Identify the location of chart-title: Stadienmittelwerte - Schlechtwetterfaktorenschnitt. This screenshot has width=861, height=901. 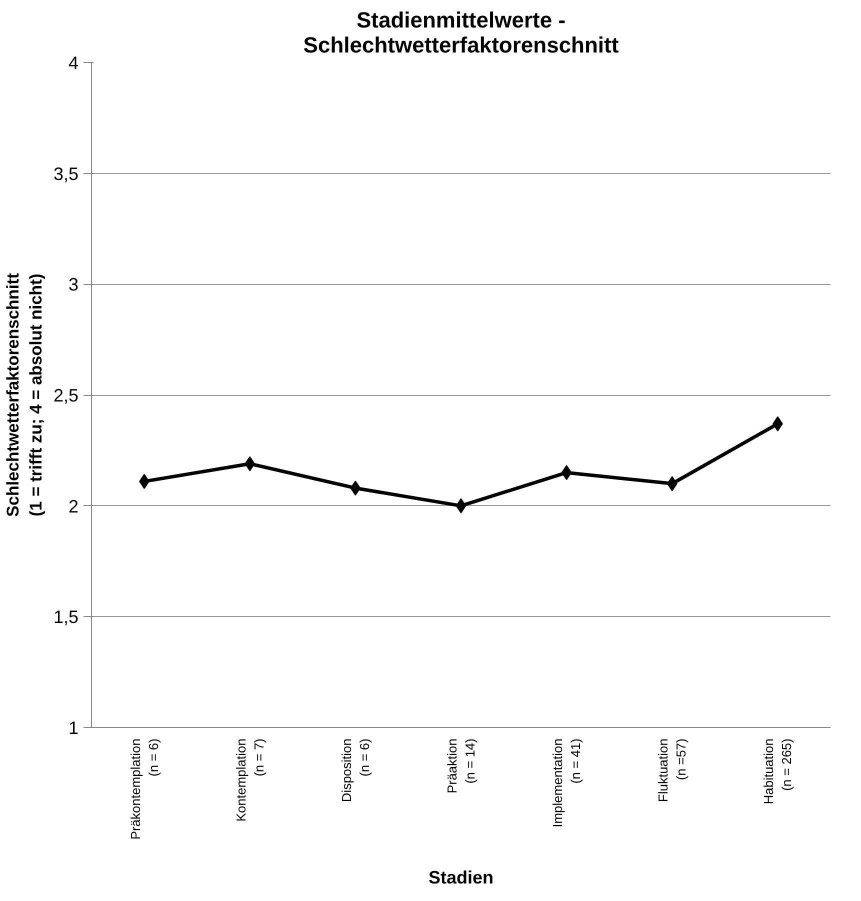
(461, 33).